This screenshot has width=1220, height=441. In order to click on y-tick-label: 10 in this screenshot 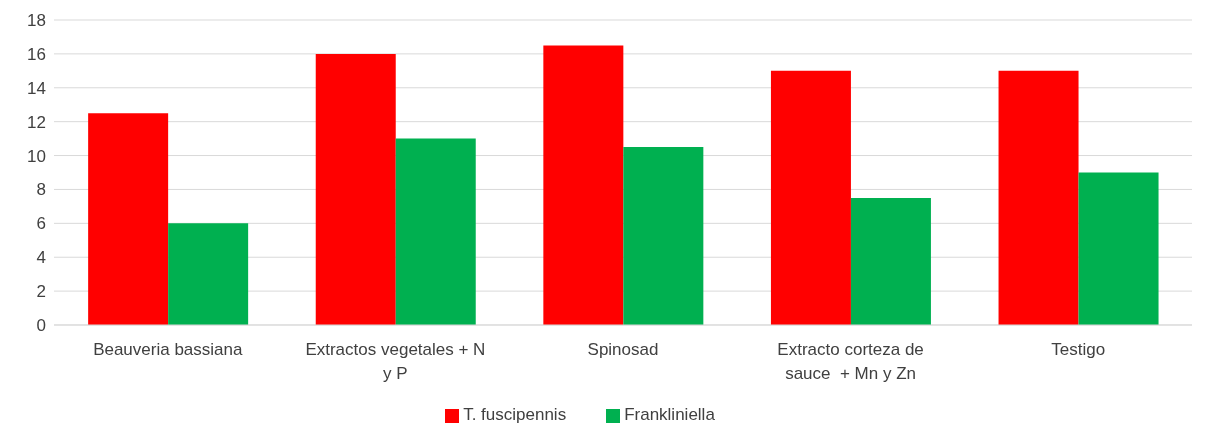, I will do `click(36, 156)`.